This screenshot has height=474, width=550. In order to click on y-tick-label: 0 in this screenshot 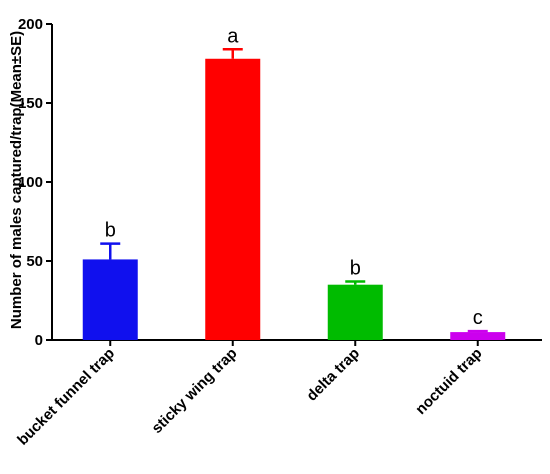, I will do `click(39, 340)`.